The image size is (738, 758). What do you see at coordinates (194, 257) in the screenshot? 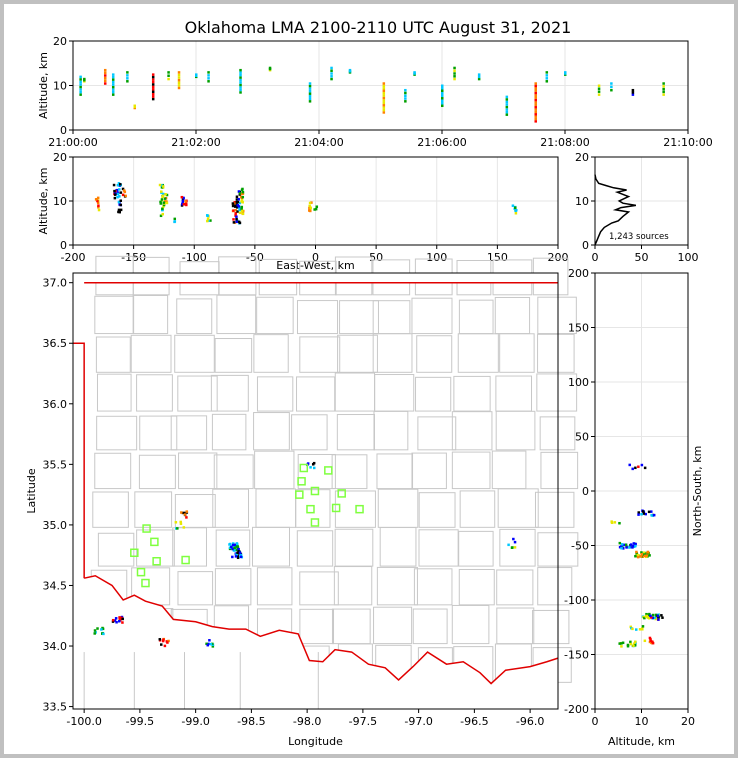
I see `x-tick-label: -100` at bounding box center [194, 257].